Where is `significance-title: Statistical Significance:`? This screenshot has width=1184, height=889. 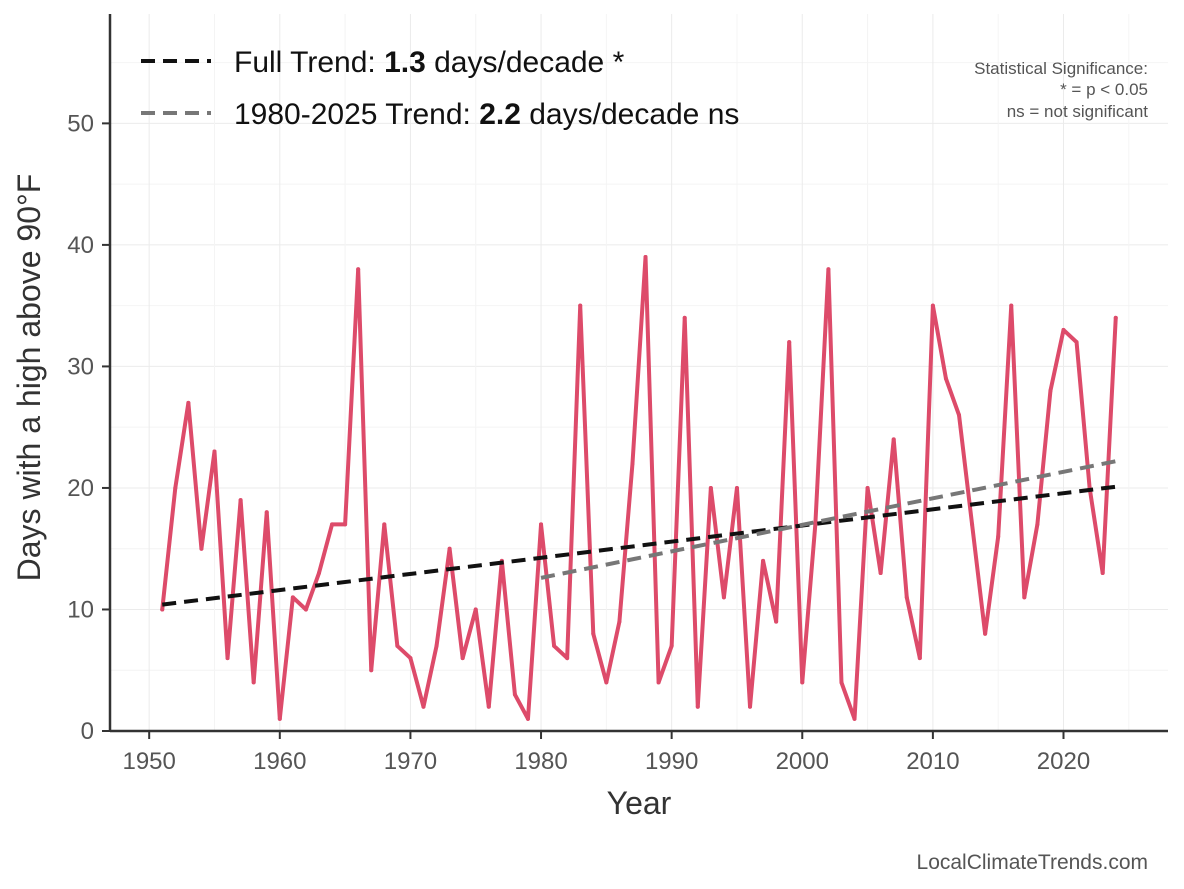
significance-title: Statistical Significance: is located at coordinates (1061, 68).